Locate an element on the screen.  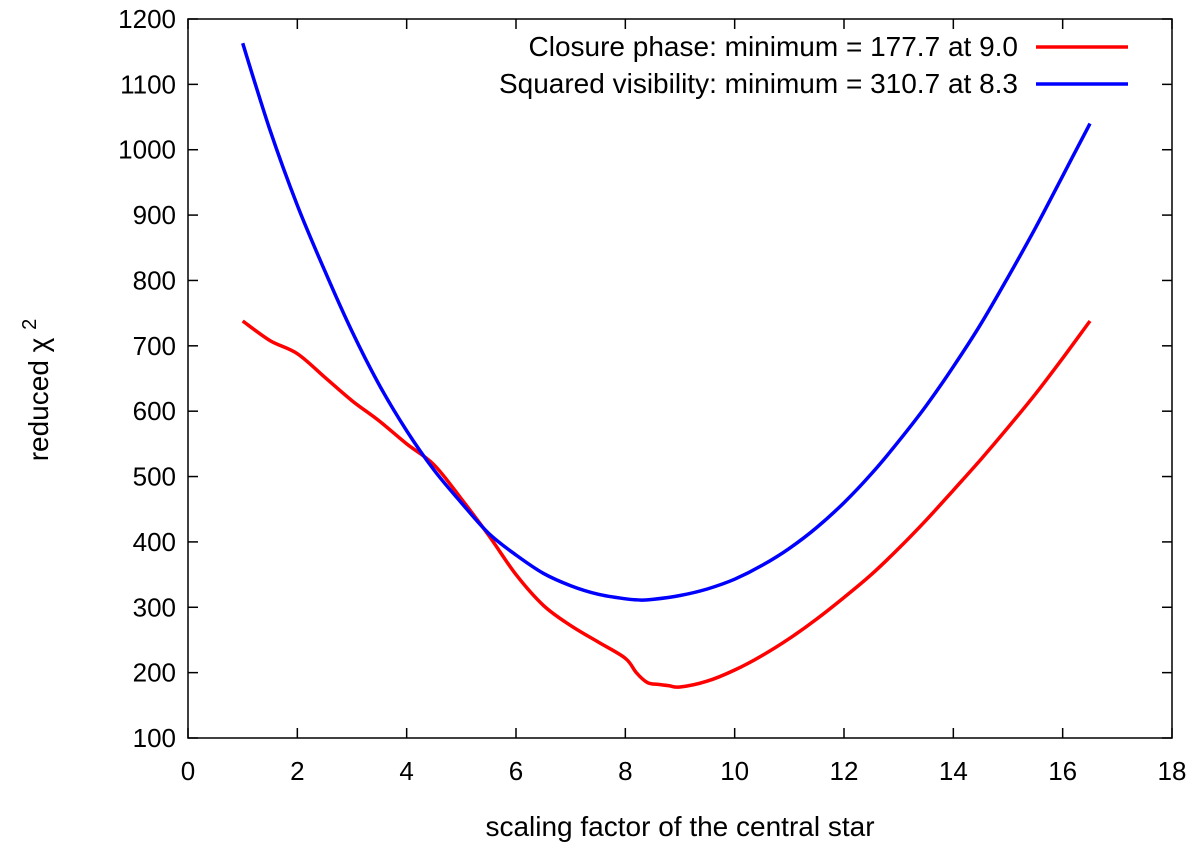
x-tick-label: 0 is located at coordinates (188, 771).